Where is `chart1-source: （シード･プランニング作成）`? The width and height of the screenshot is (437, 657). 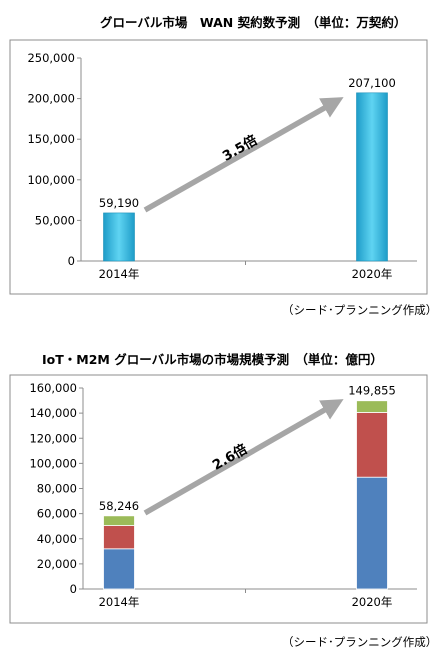
chart1-source: （シード･プランニング作成） is located at coordinates (359, 310).